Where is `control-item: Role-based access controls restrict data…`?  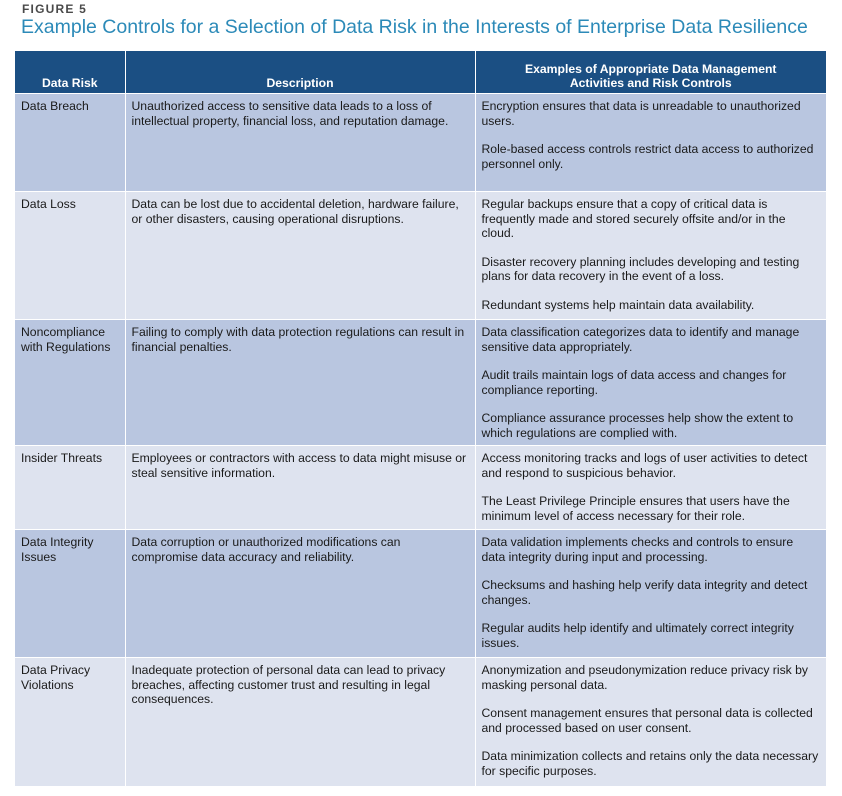 control-item: Role-based access controls restrict data… is located at coordinates (647, 156).